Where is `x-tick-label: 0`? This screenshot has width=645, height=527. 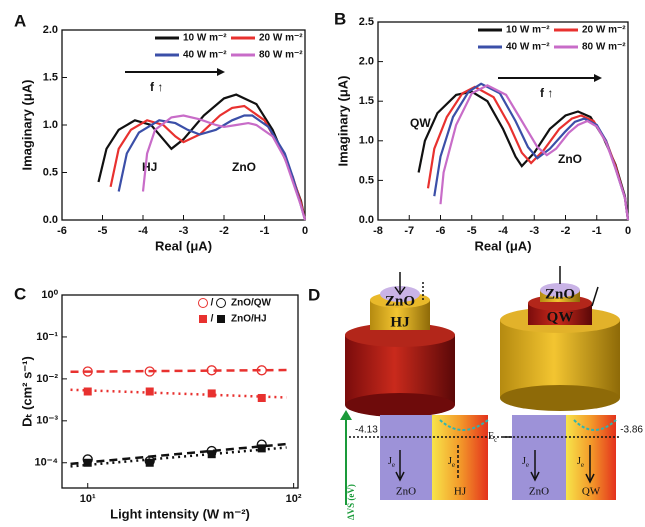 x-tick-label: 0 is located at coordinates (628, 231).